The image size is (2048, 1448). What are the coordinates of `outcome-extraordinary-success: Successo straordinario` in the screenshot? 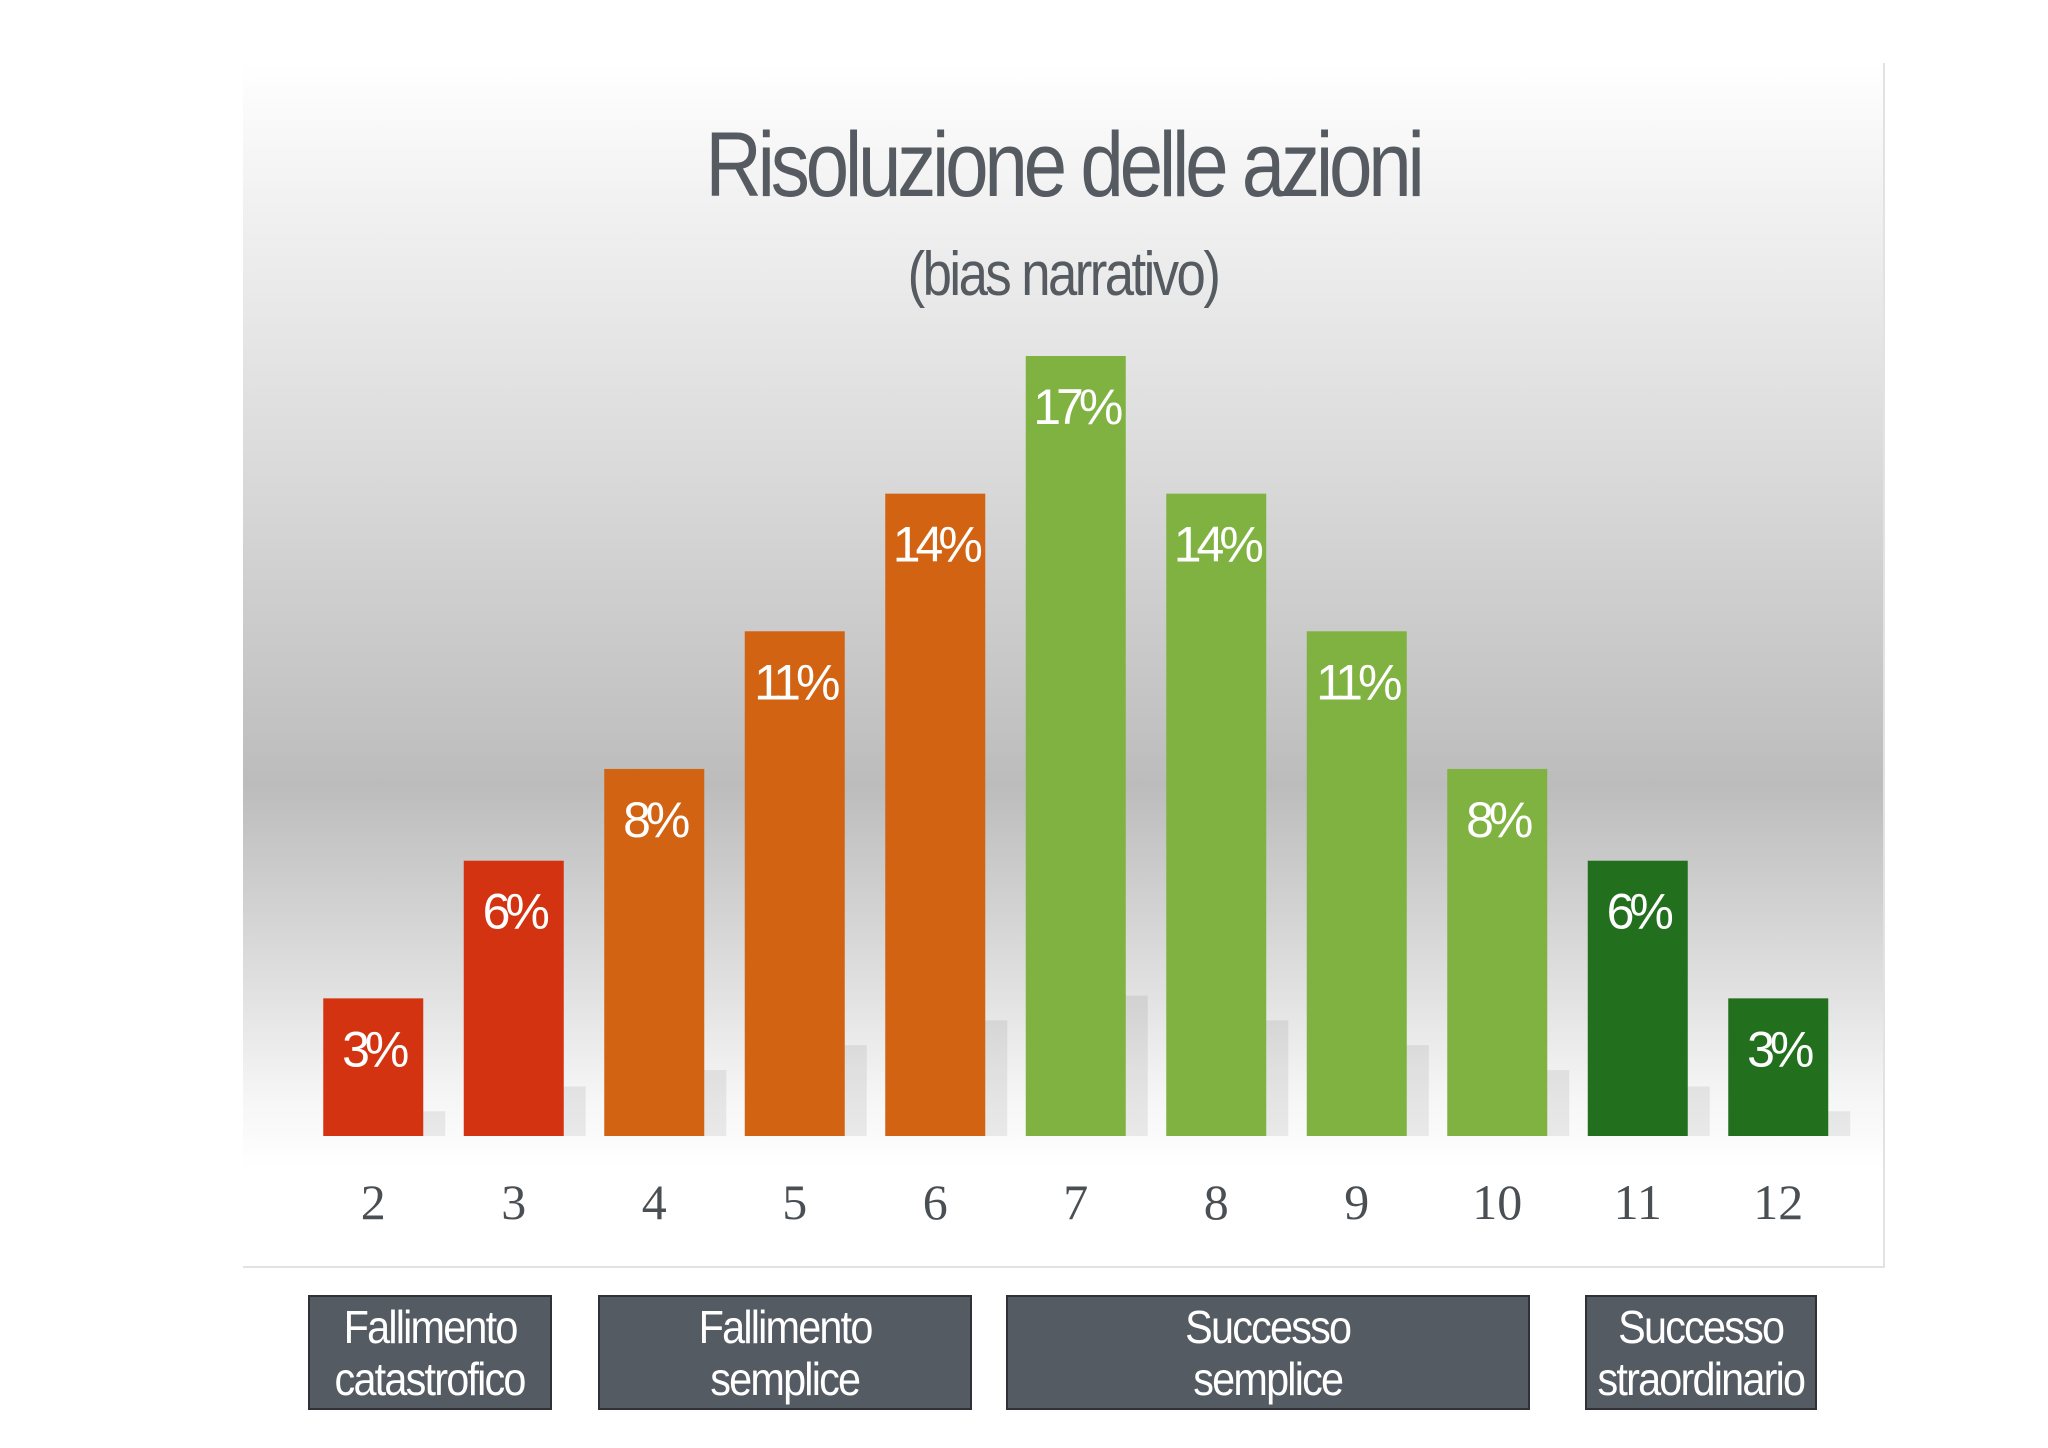 It's located at (1701, 1352).